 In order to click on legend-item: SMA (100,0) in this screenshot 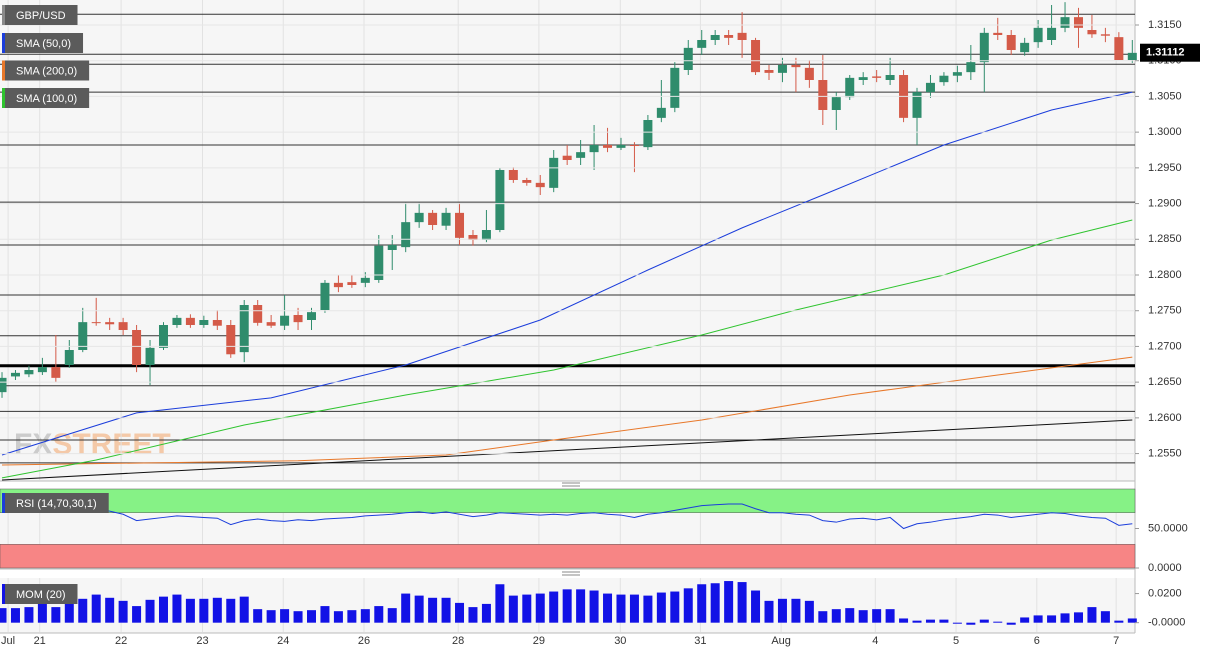, I will do `click(46, 98)`.